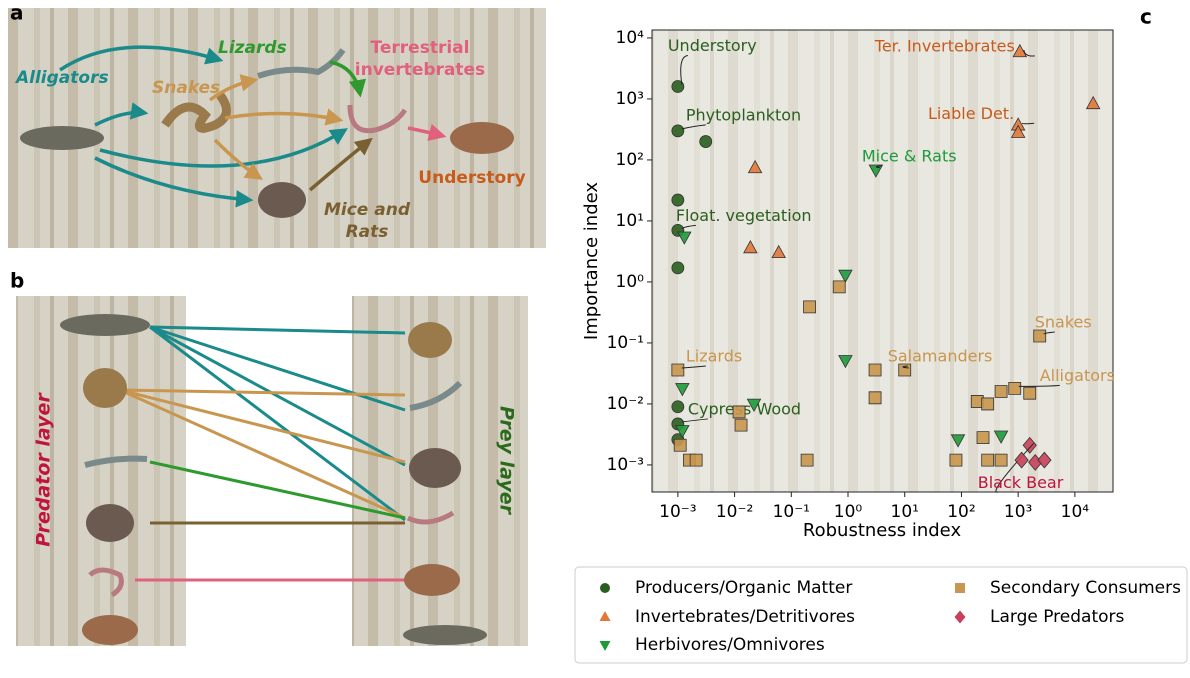 This screenshot has height=678, width=1190. What do you see at coordinates (105, 388) in the screenshot?
I see `snake-icon` at bounding box center [105, 388].